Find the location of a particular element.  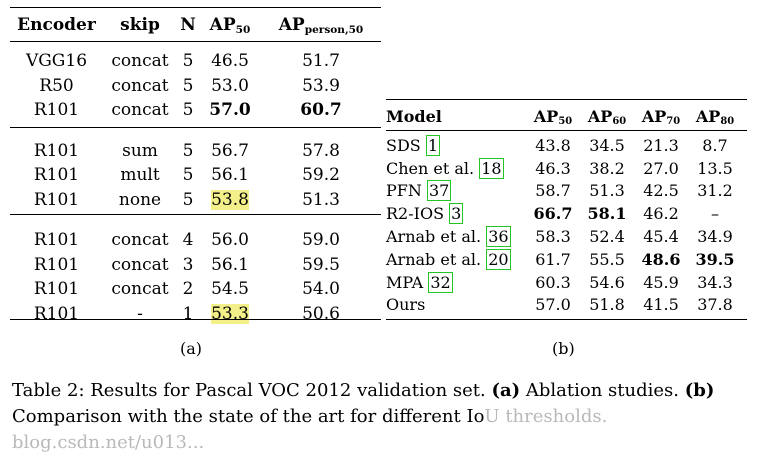

cell-ap70: 45.9 is located at coordinates (661, 282).